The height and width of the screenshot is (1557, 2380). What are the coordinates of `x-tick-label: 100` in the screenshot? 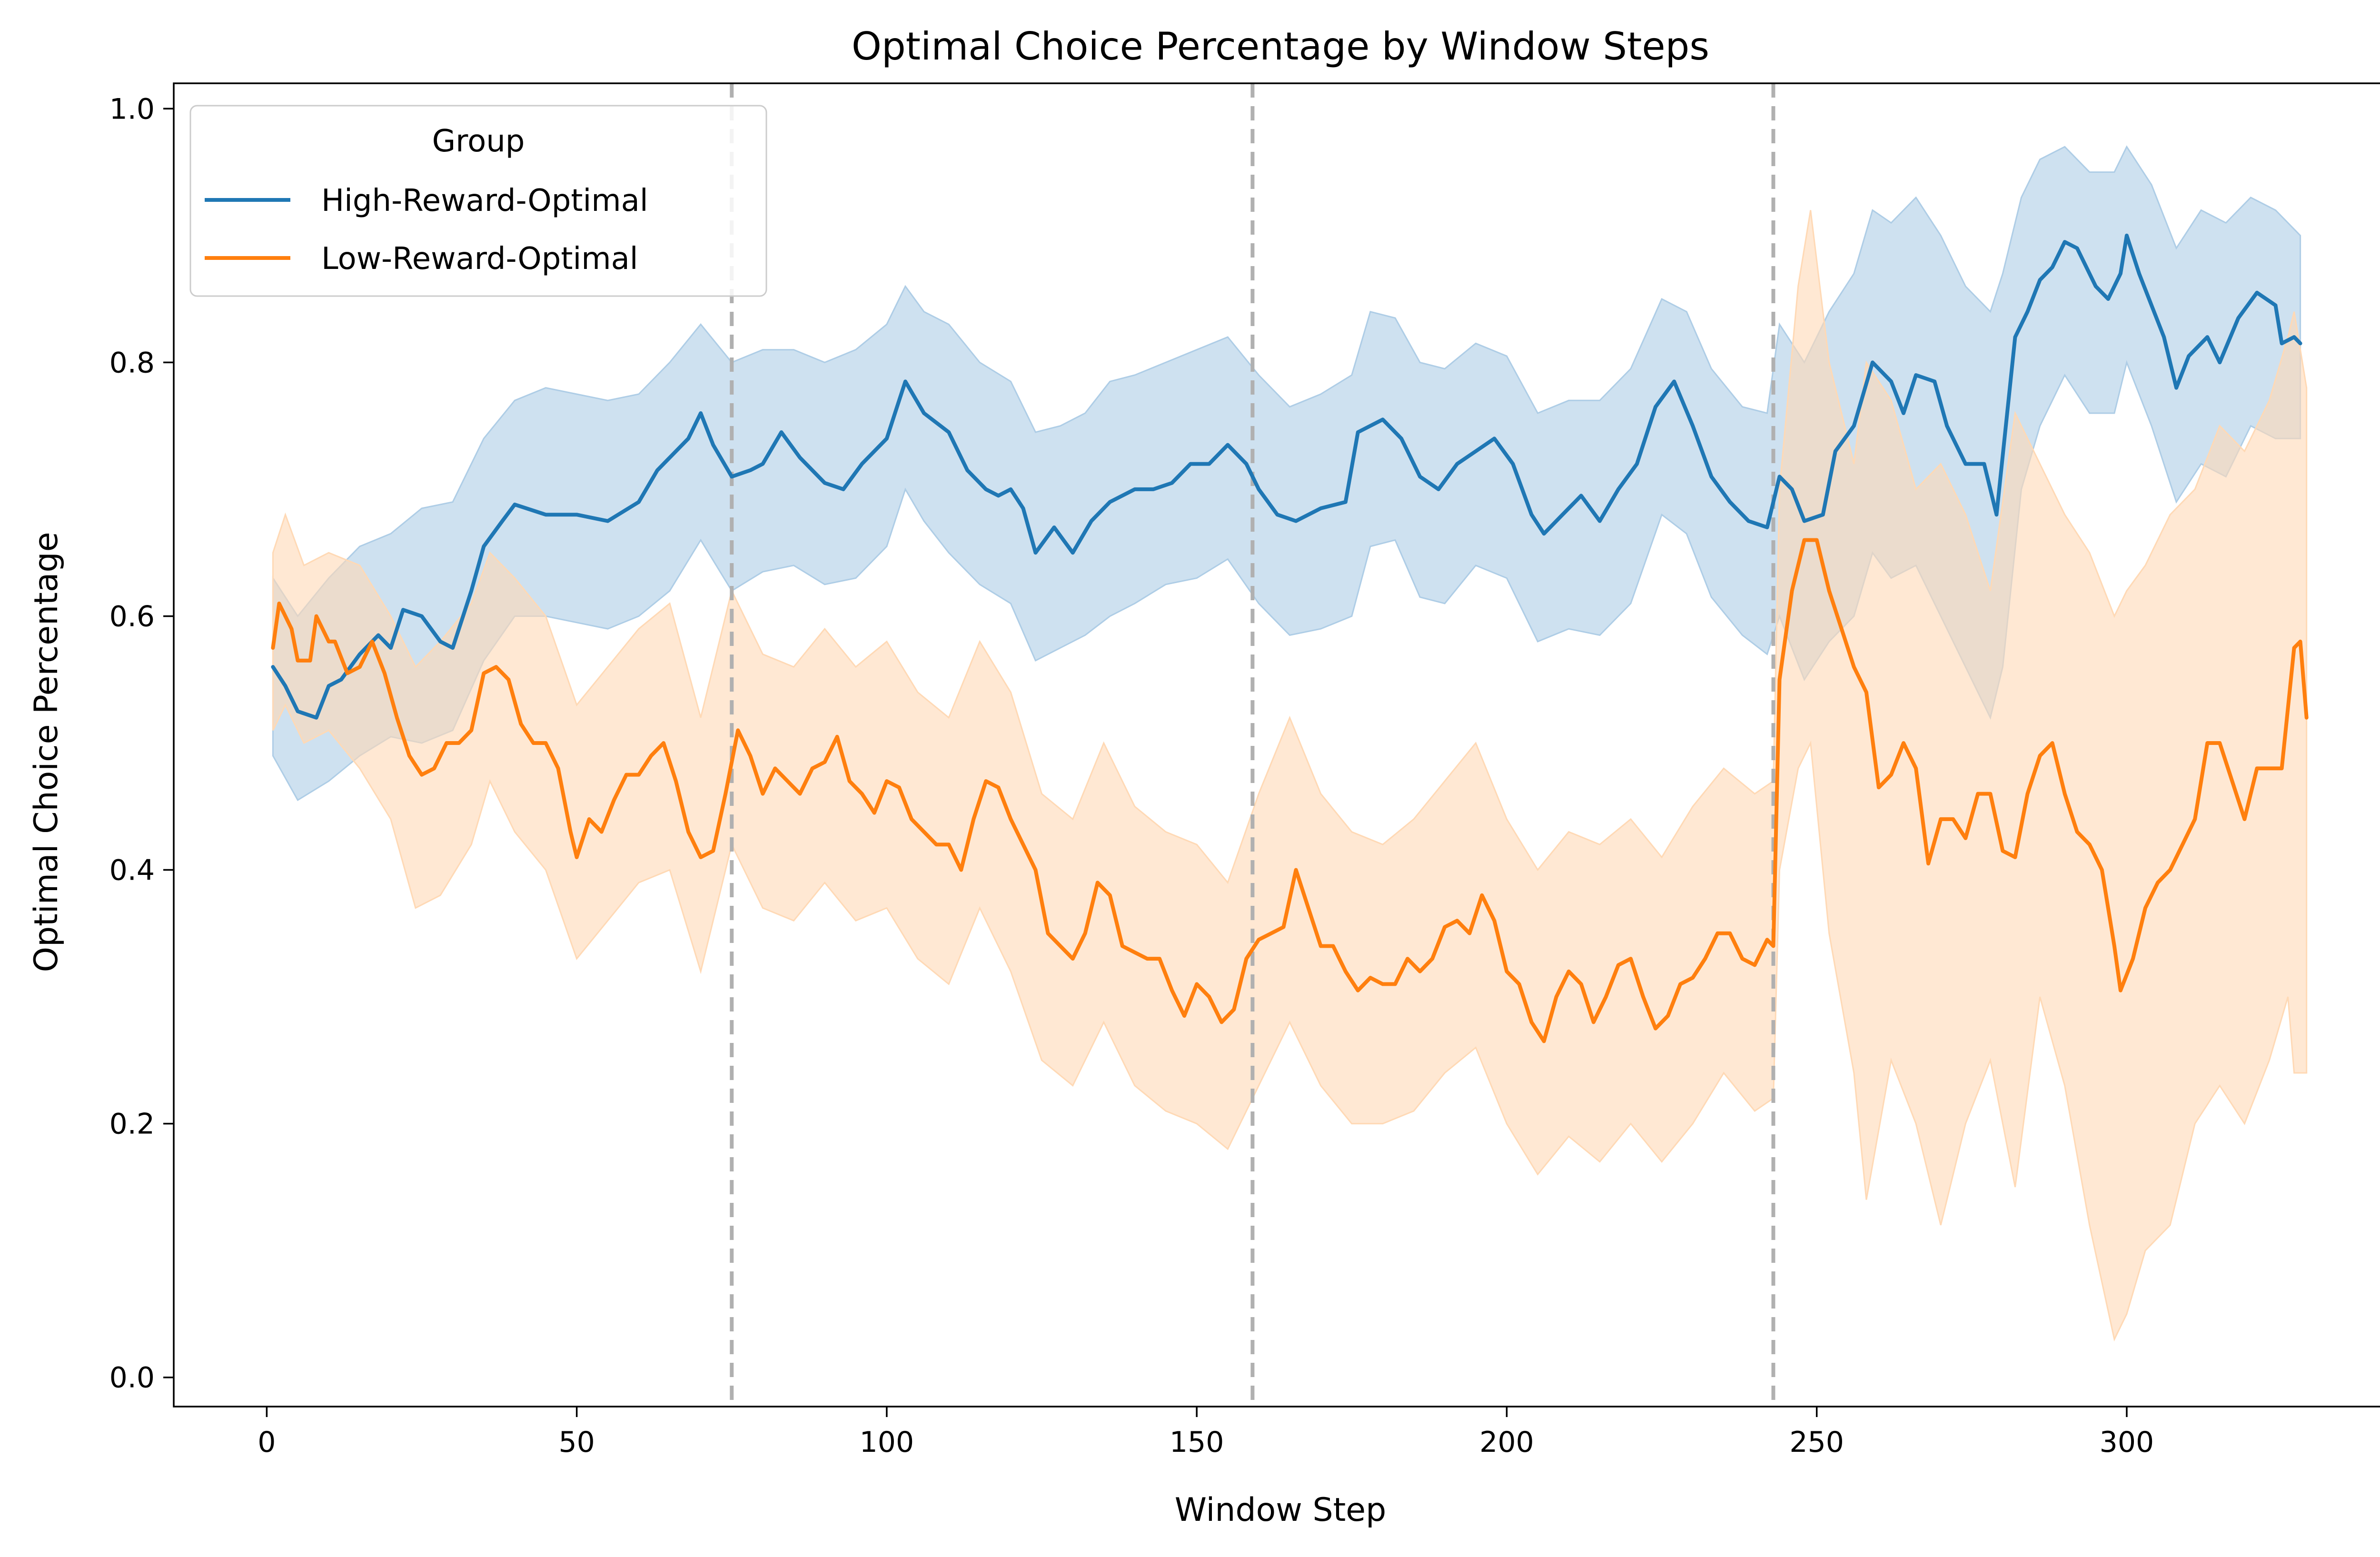 It's located at (887, 1442).